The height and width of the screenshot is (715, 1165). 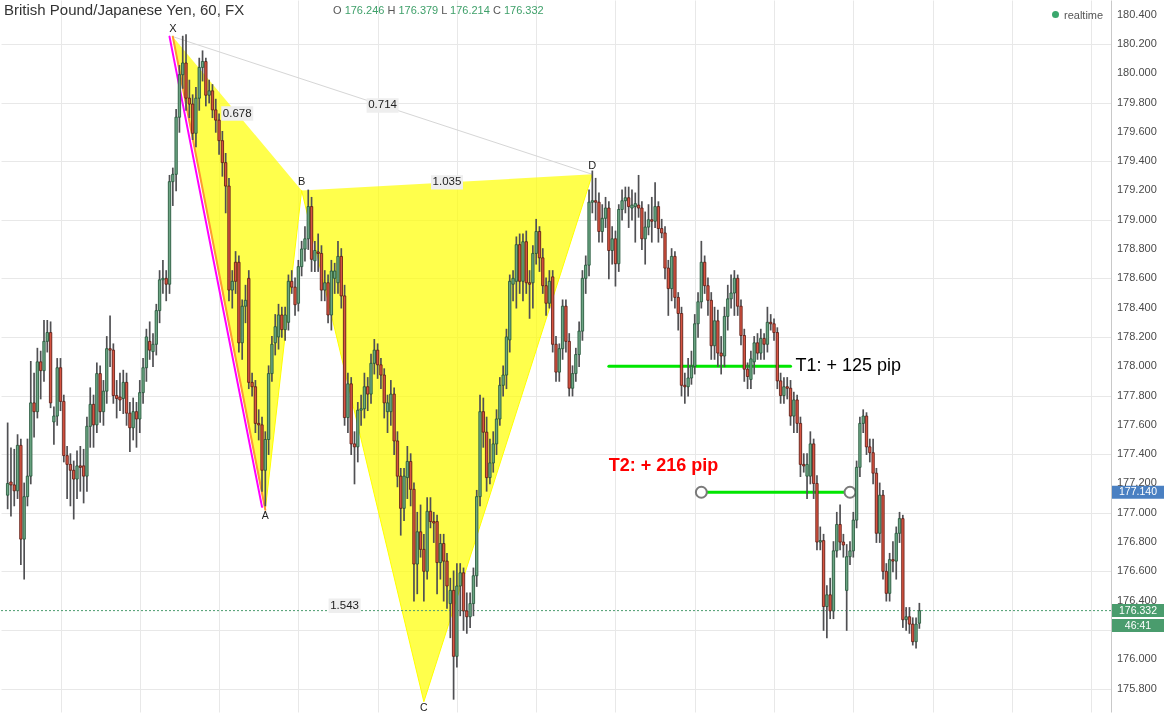 I want to click on data-label: B, so click(x=301, y=181).